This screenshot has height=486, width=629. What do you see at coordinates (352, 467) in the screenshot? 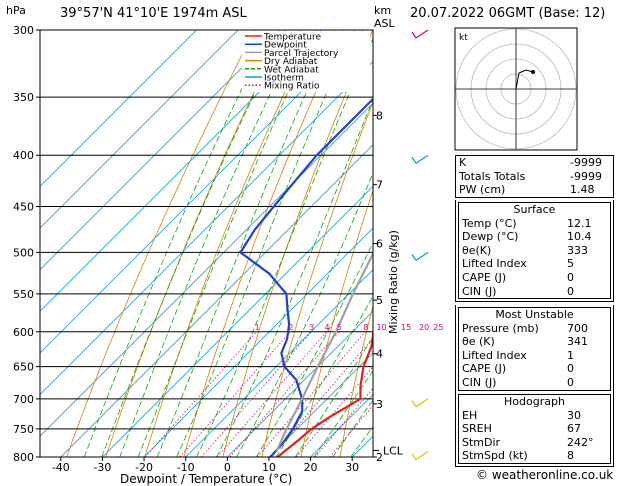
I see `x-tick-label: 30` at bounding box center [352, 467].